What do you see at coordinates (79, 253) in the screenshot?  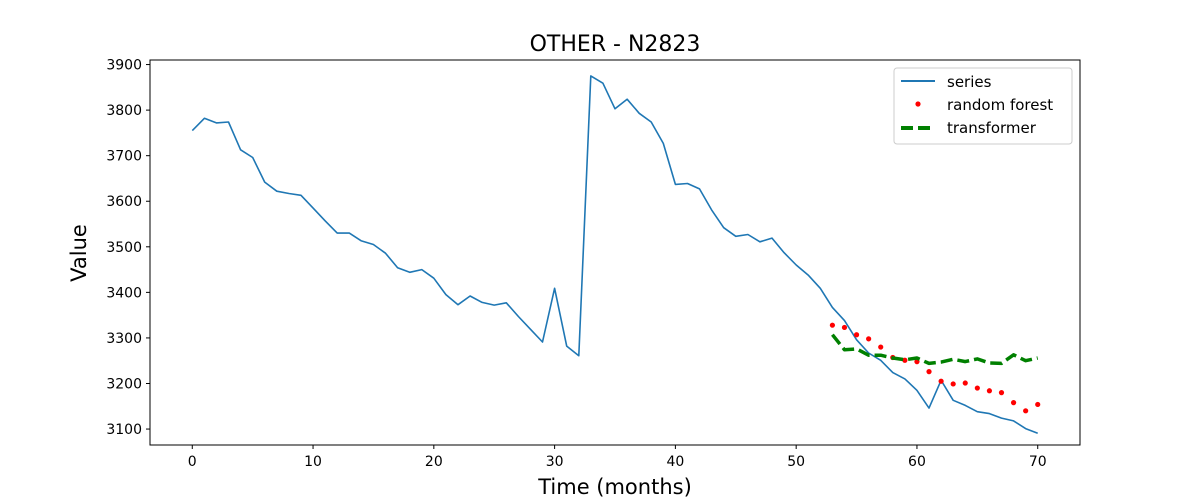 I see `y-axis-label: Value` at bounding box center [79, 253].